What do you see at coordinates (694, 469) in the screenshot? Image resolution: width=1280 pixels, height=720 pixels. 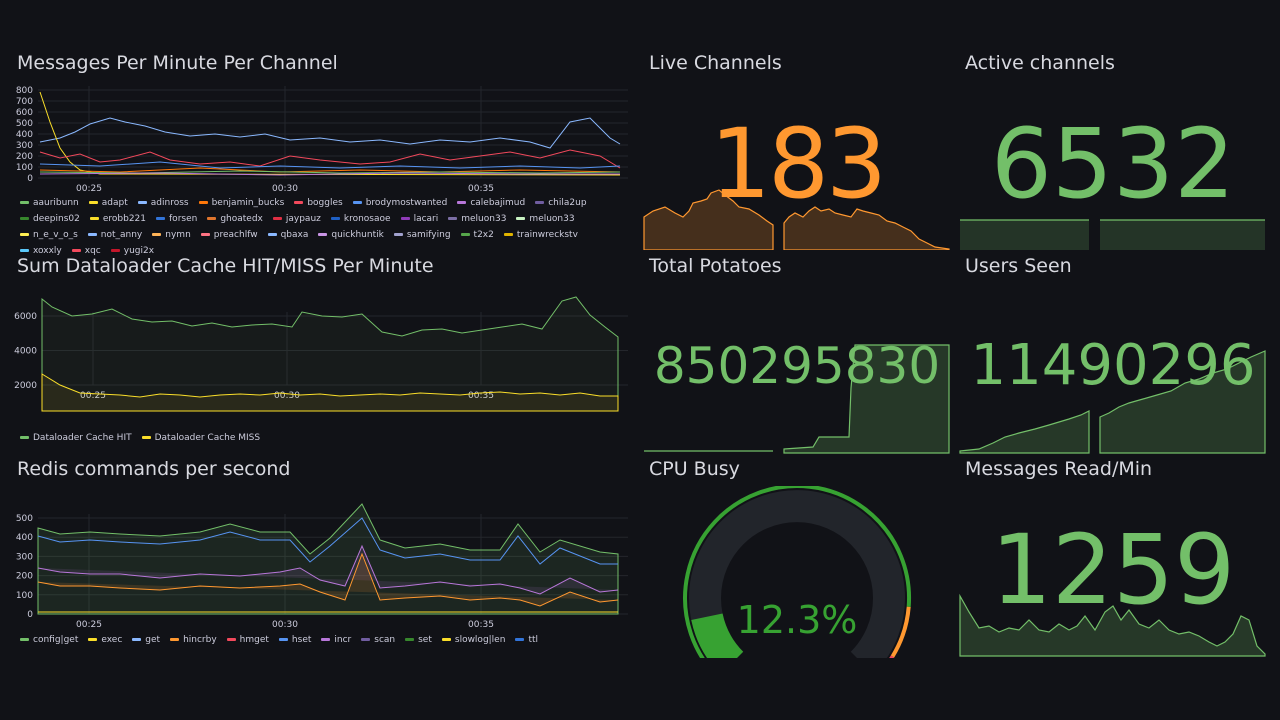 I see `panel-title: CPU Busy` at bounding box center [694, 469].